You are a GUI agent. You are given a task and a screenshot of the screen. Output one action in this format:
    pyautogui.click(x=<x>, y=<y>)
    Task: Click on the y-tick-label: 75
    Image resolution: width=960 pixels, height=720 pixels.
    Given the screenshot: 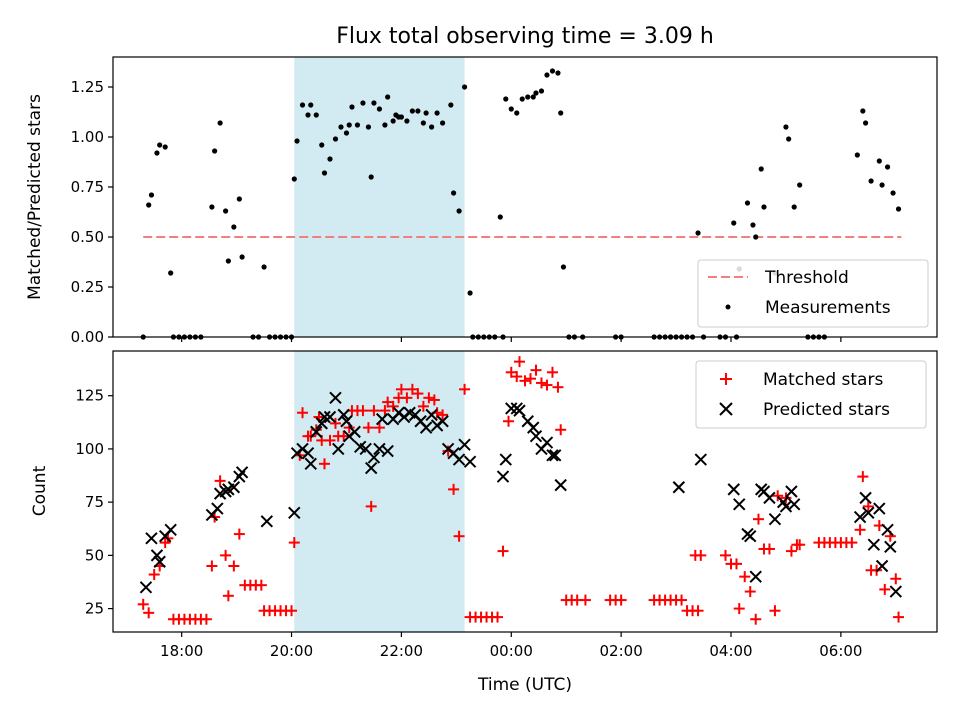 What is the action you would take?
    pyautogui.click(x=94, y=502)
    